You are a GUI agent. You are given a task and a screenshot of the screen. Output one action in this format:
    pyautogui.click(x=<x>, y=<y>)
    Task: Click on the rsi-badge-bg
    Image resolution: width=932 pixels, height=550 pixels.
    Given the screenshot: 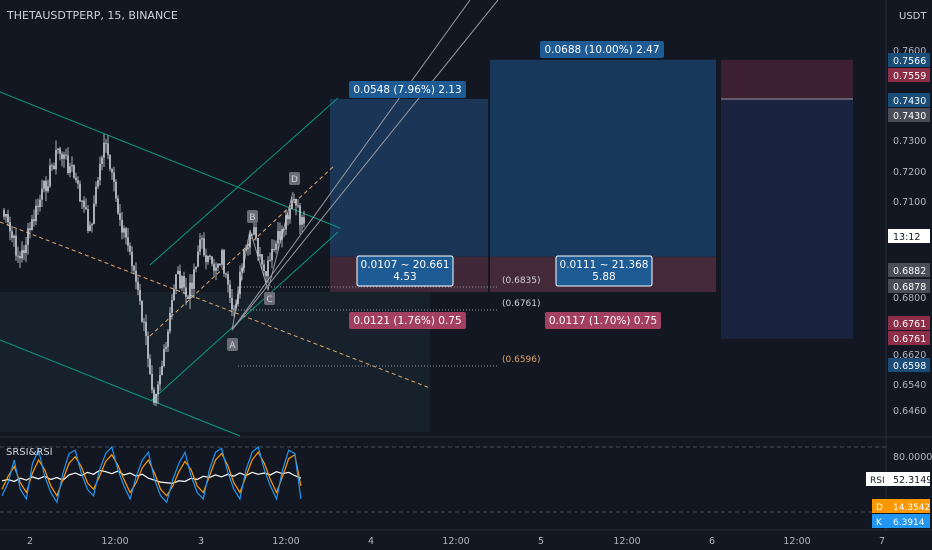 What is the action you would take?
    pyautogui.click(x=898, y=479)
    